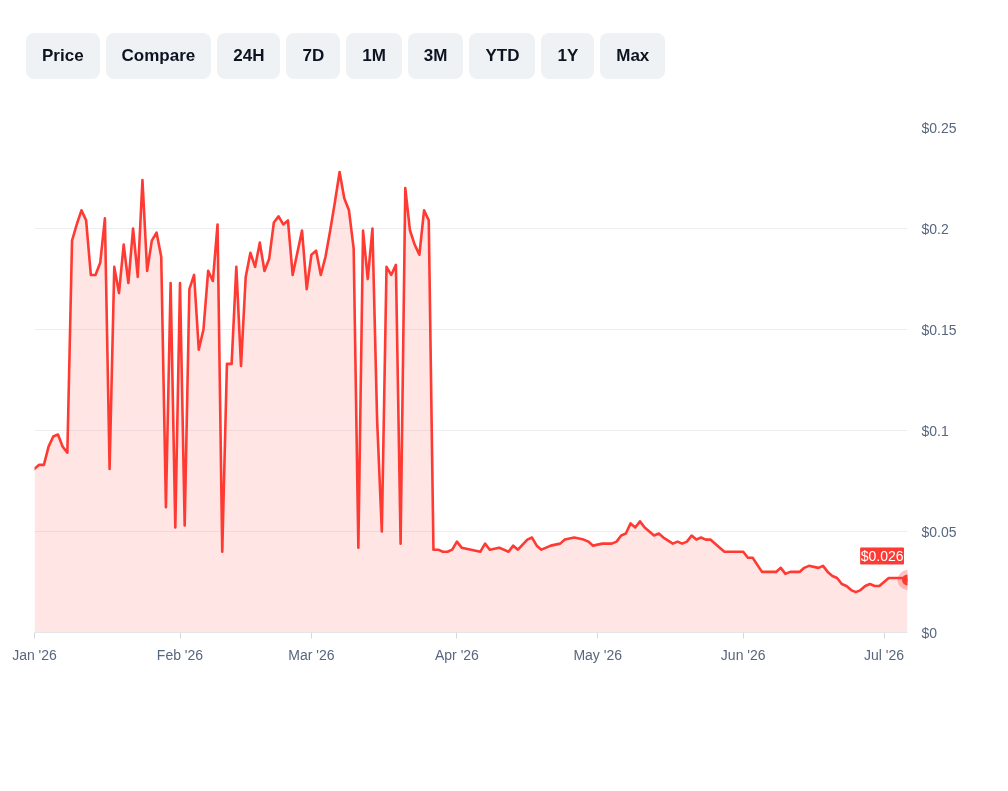  Describe the element at coordinates (935, 228) in the screenshot. I see `y-tick-label: $0.2` at that location.